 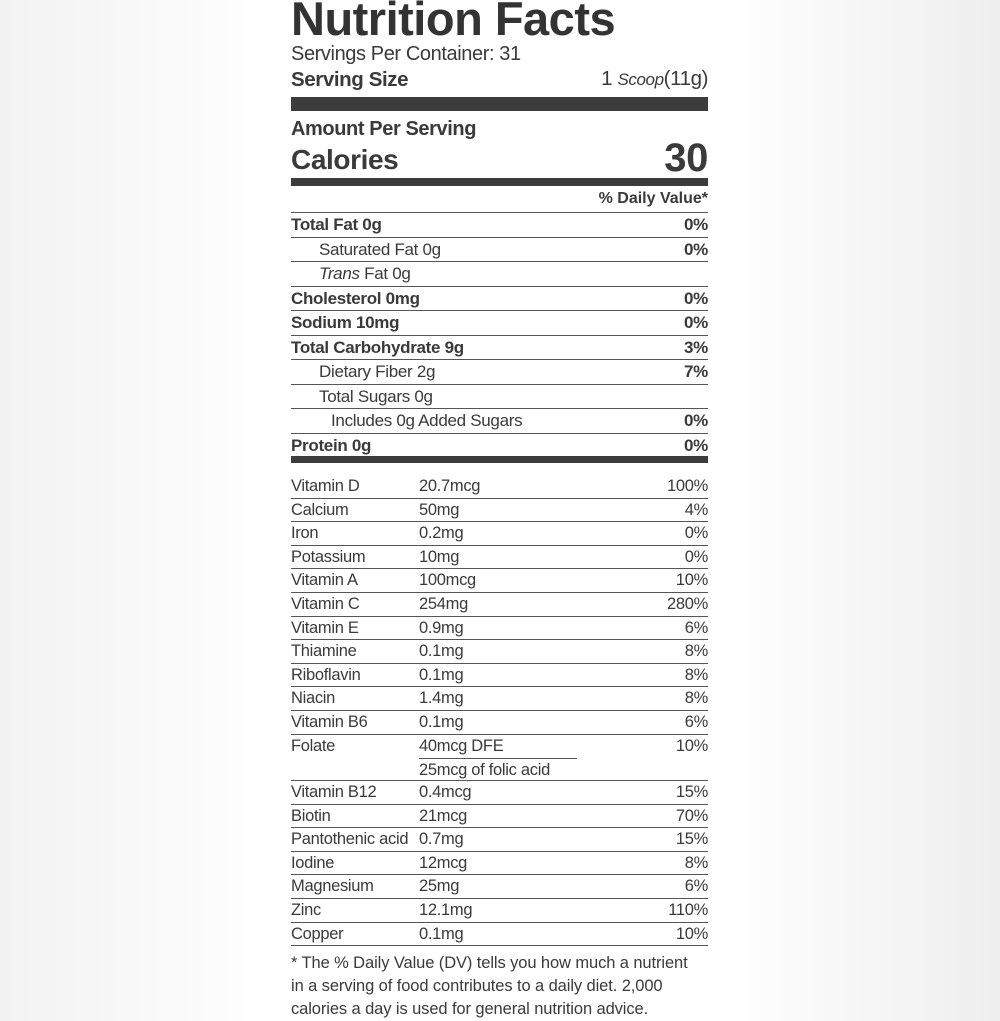 What do you see at coordinates (691, 792) in the screenshot?
I see `vitamin-dv: 15%` at bounding box center [691, 792].